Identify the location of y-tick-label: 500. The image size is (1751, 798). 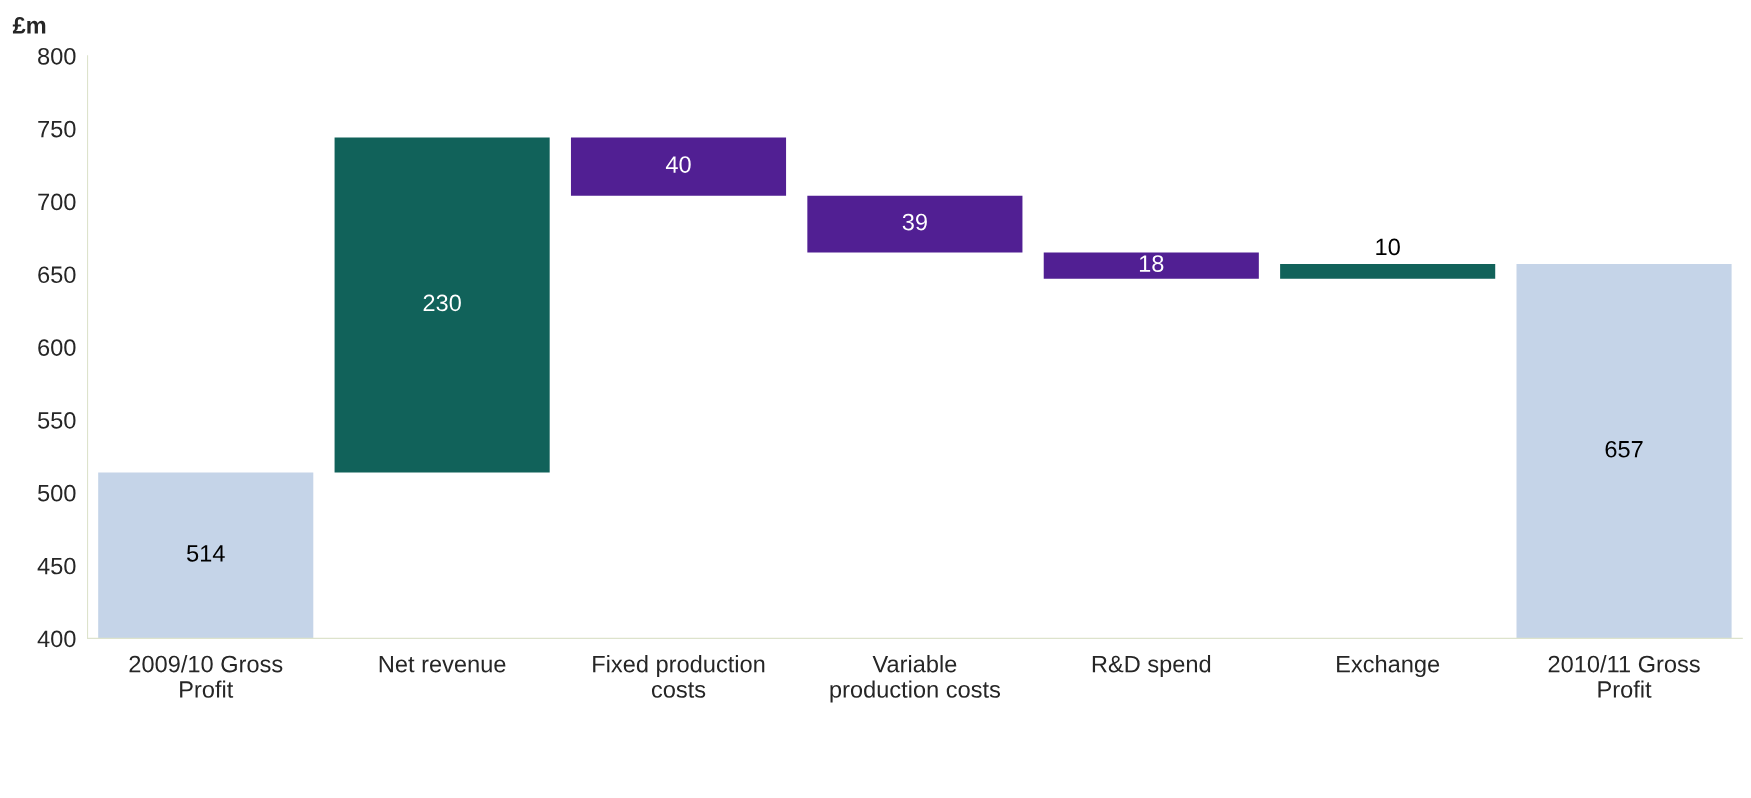
(56, 493).